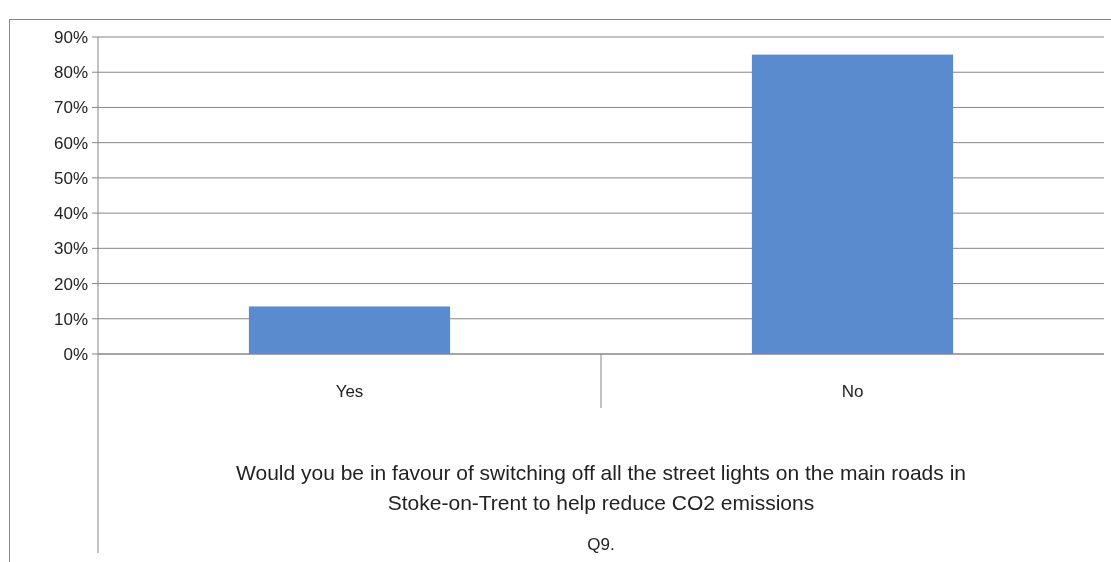  Describe the element at coordinates (70, 284) in the screenshot. I see `y-tick-label: 20%` at that location.